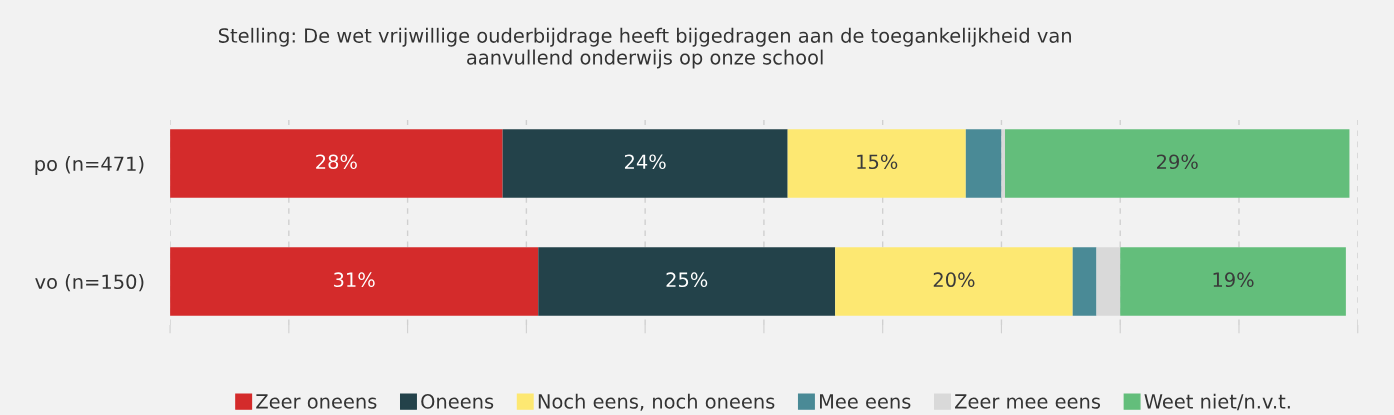  I want to click on legend-label: Noch eens, noch oneens, so click(656, 402).